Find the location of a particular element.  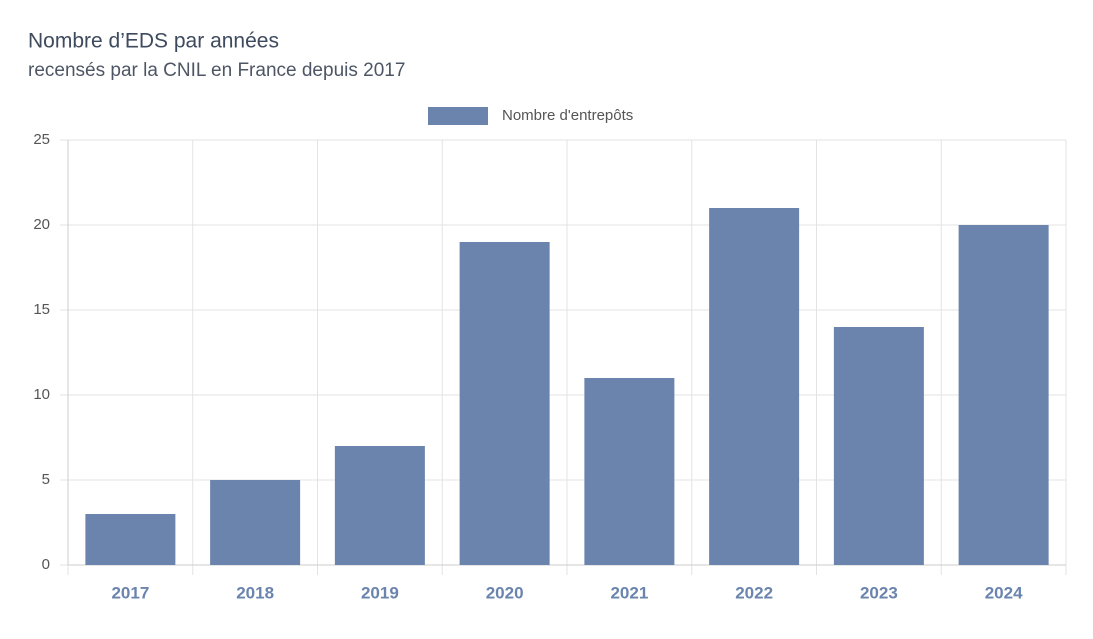

x-tick-label: 2017 is located at coordinates (130, 592).